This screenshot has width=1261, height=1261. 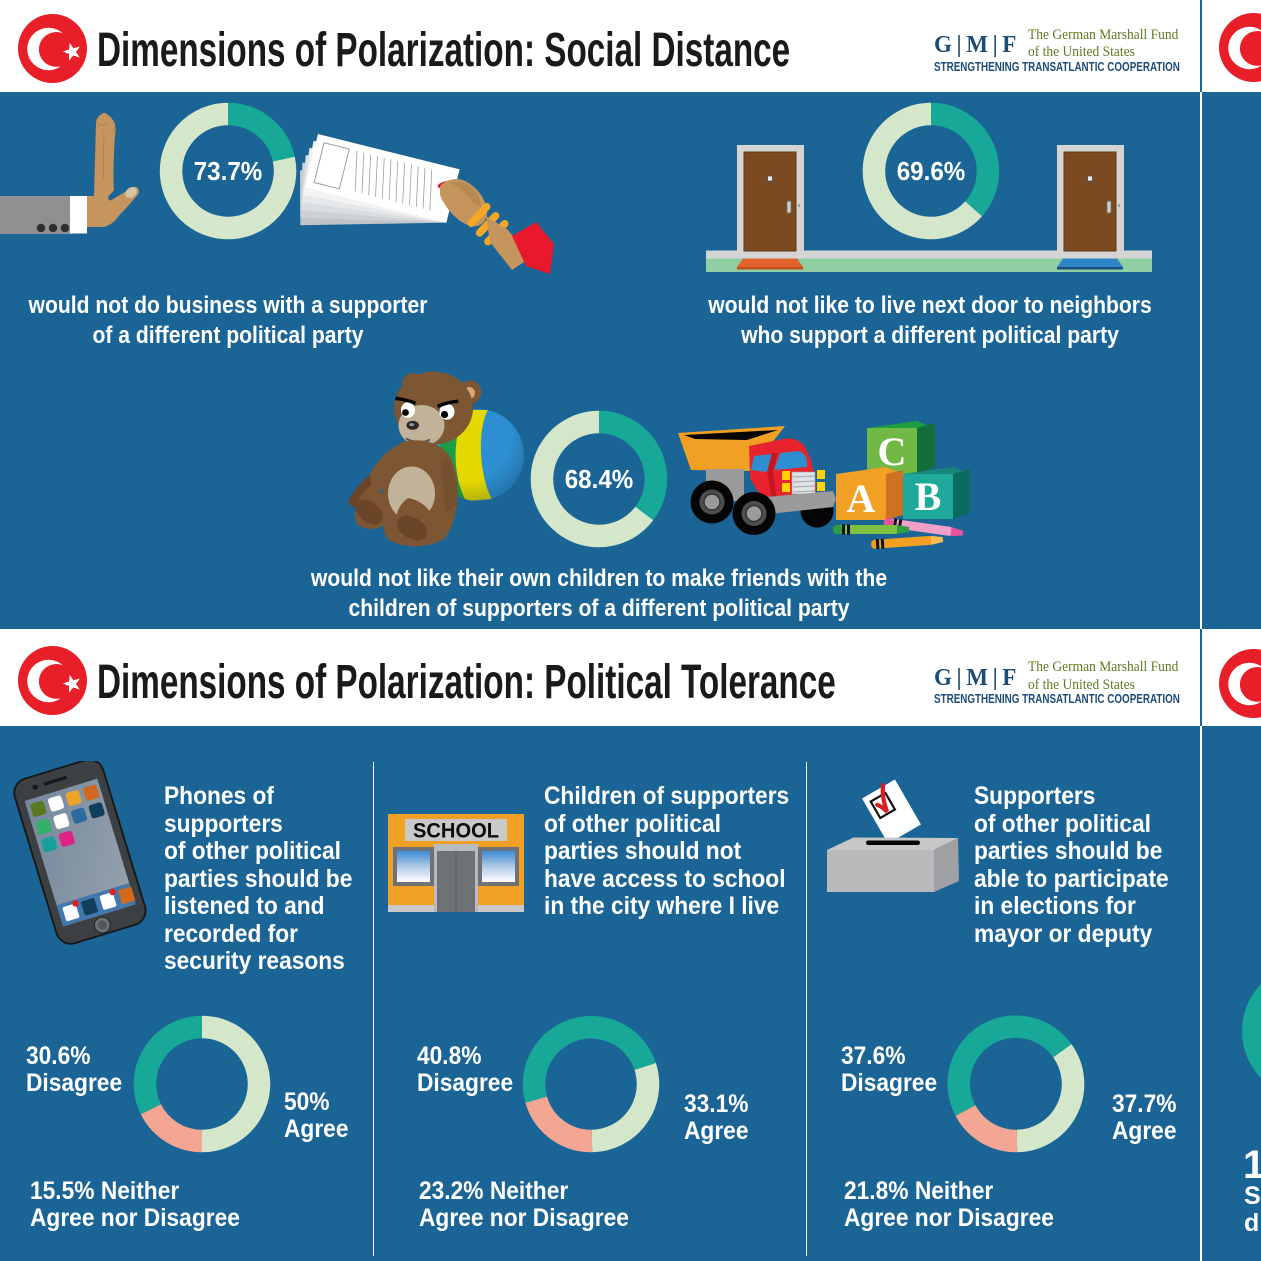 What do you see at coordinates (861, 498) in the screenshot?
I see `svg-text: A` at bounding box center [861, 498].